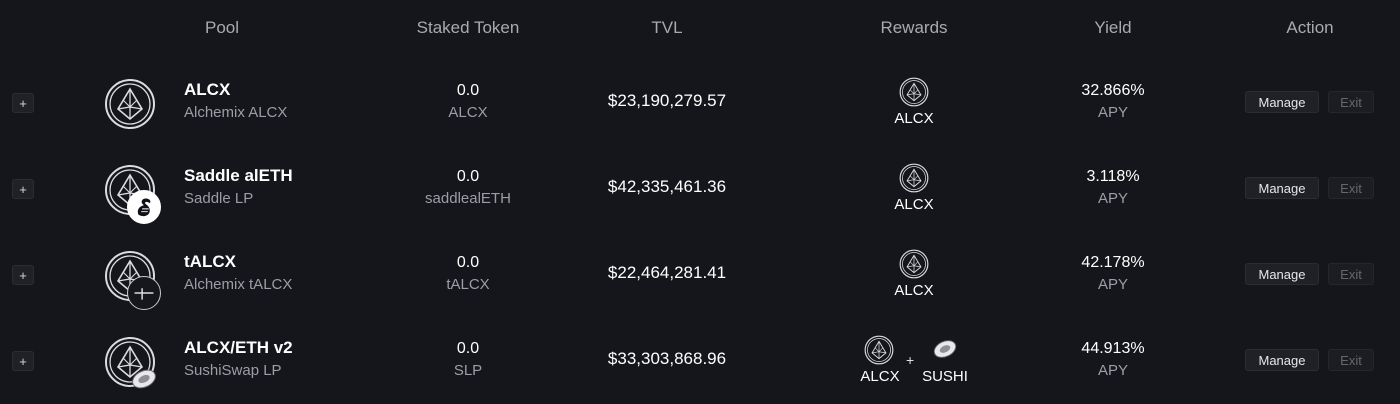 The image size is (1400, 404). What do you see at coordinates (667, 358) in the screenshot?
I see `tvl-value: $33,303,868.96` at bounding box center [667, 358].